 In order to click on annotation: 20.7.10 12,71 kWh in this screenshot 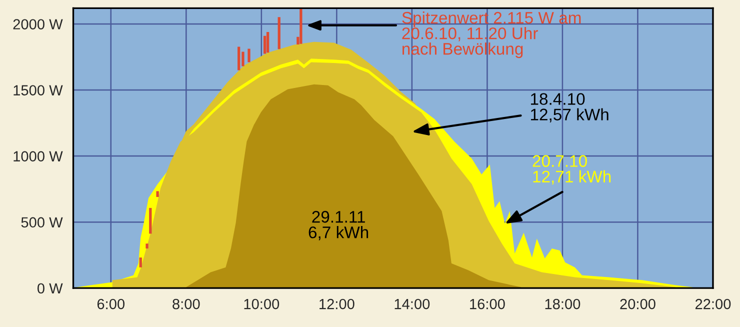, I will do `click(571, 169)`.